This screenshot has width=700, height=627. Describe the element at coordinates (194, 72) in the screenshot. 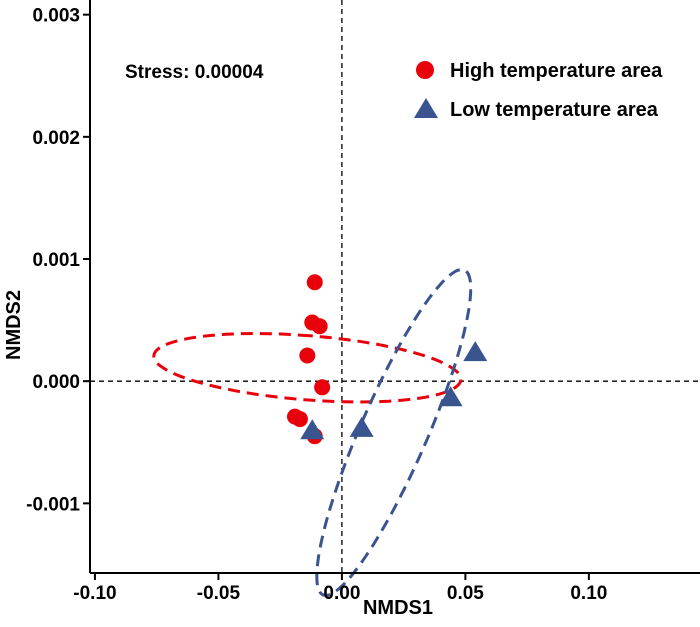

I see `stress-annotation: Stress: 0.00004` at that location.